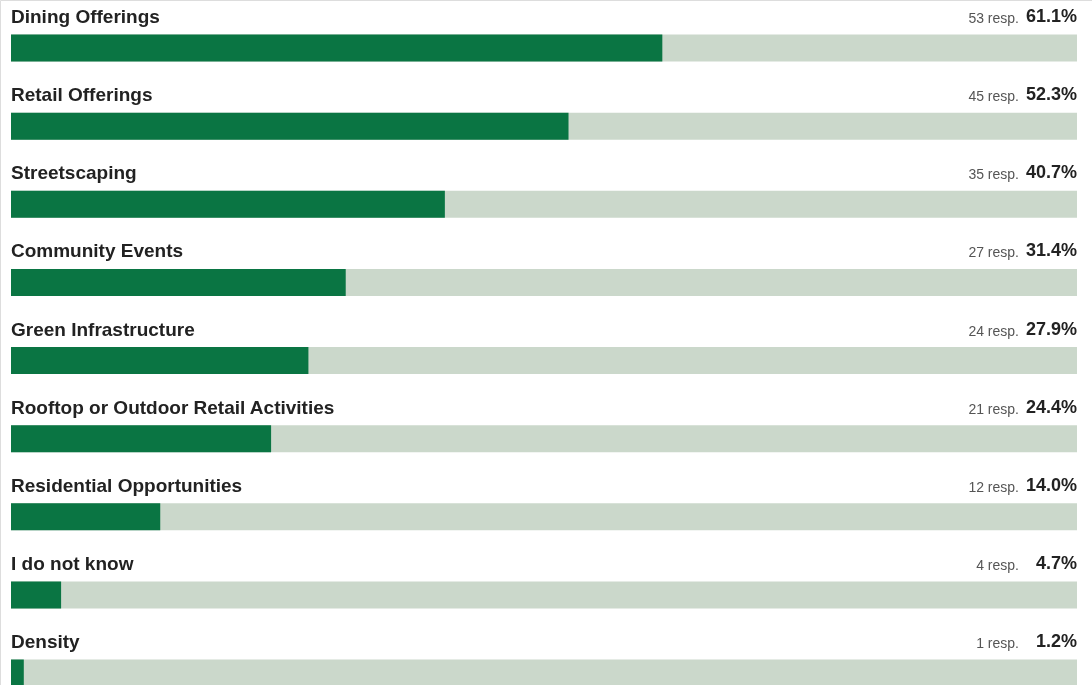  Describe the element at coordinates (127, 485) in the screenshot. I see `y-tick-label: Residential Opportunities` at that location.